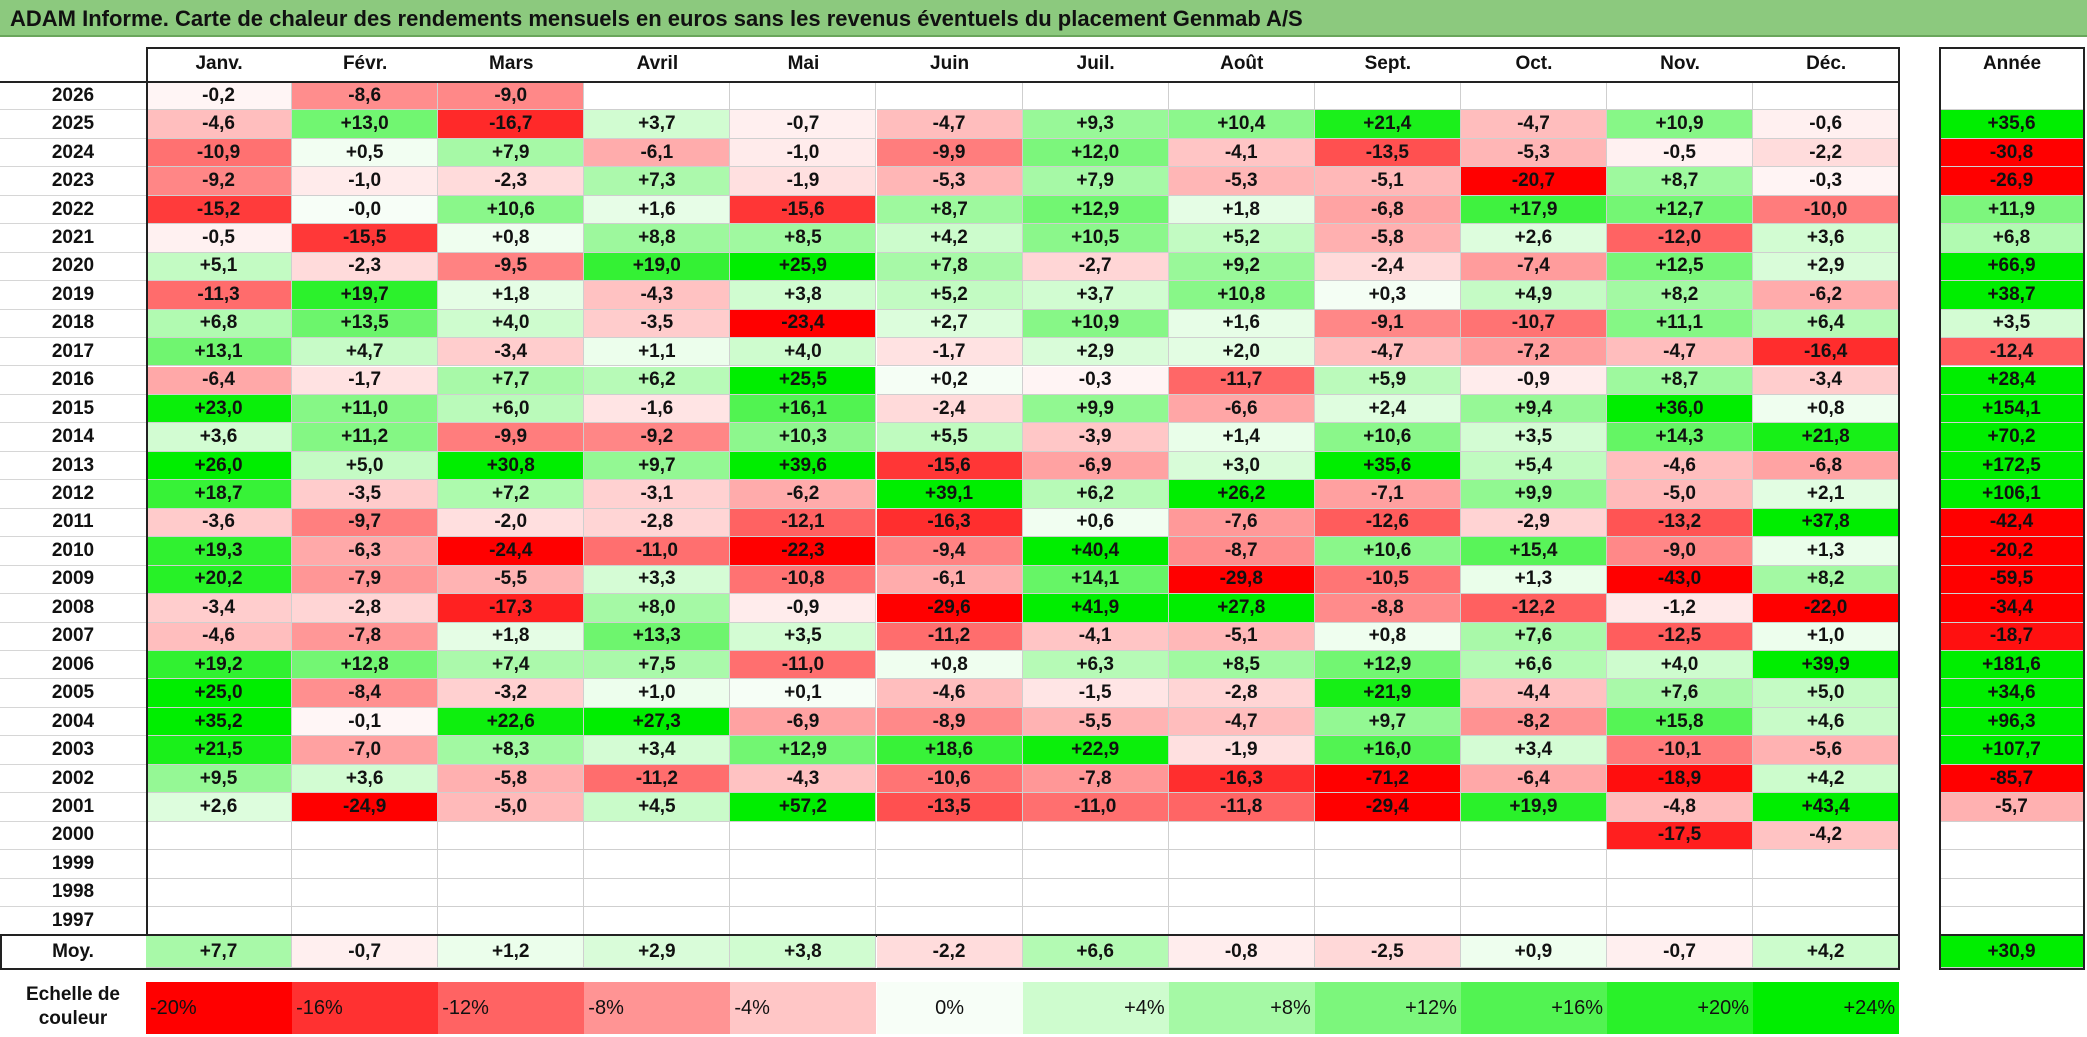  What do you see at coordinates (511, 96) in the screenshot?
I see `heatmap-cell: -9,0` at bounding box center [511, 96].